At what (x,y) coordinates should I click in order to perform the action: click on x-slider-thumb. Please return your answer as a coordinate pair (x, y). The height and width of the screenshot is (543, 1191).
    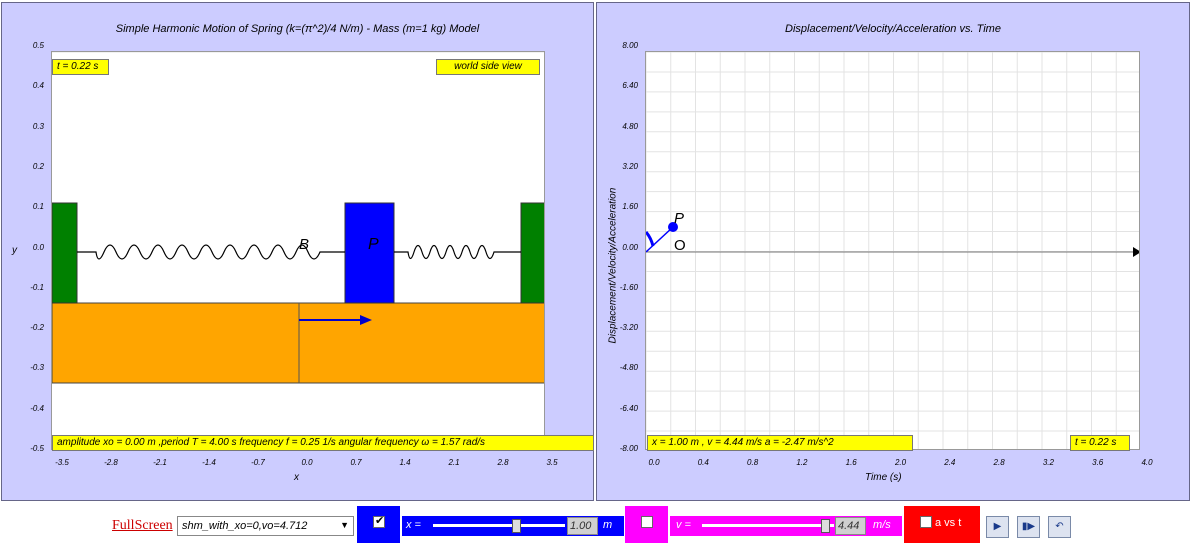
    Looking at the image, I should click on (516, 526).